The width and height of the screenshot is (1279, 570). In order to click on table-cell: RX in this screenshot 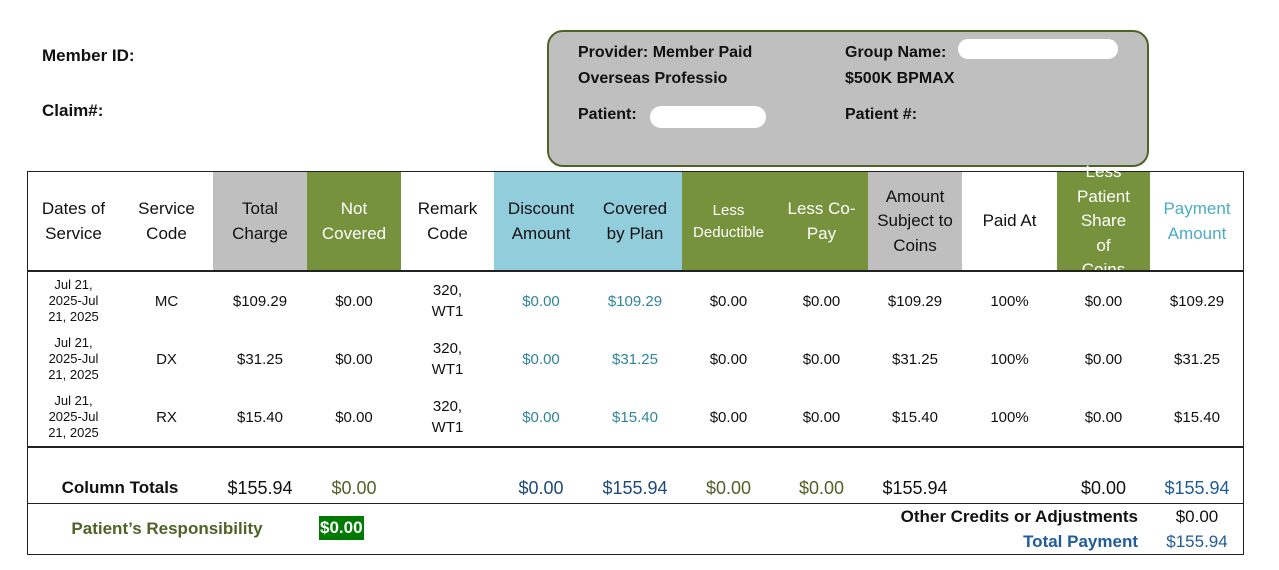, I will do `click(166, 417)`.